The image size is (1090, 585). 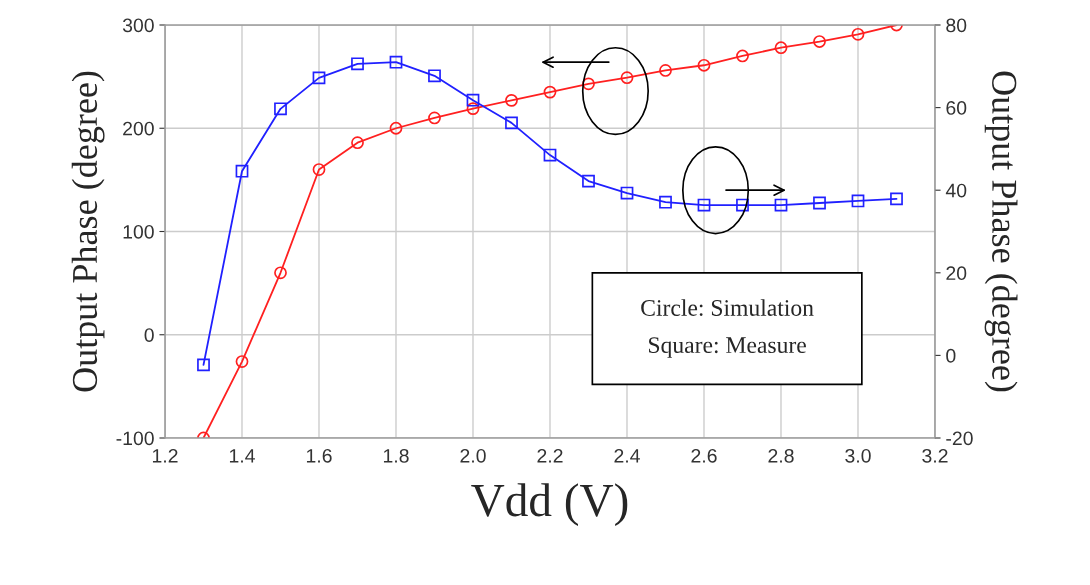 I want to click on x-tick-label: 2.8, so click(x=781, y=455).